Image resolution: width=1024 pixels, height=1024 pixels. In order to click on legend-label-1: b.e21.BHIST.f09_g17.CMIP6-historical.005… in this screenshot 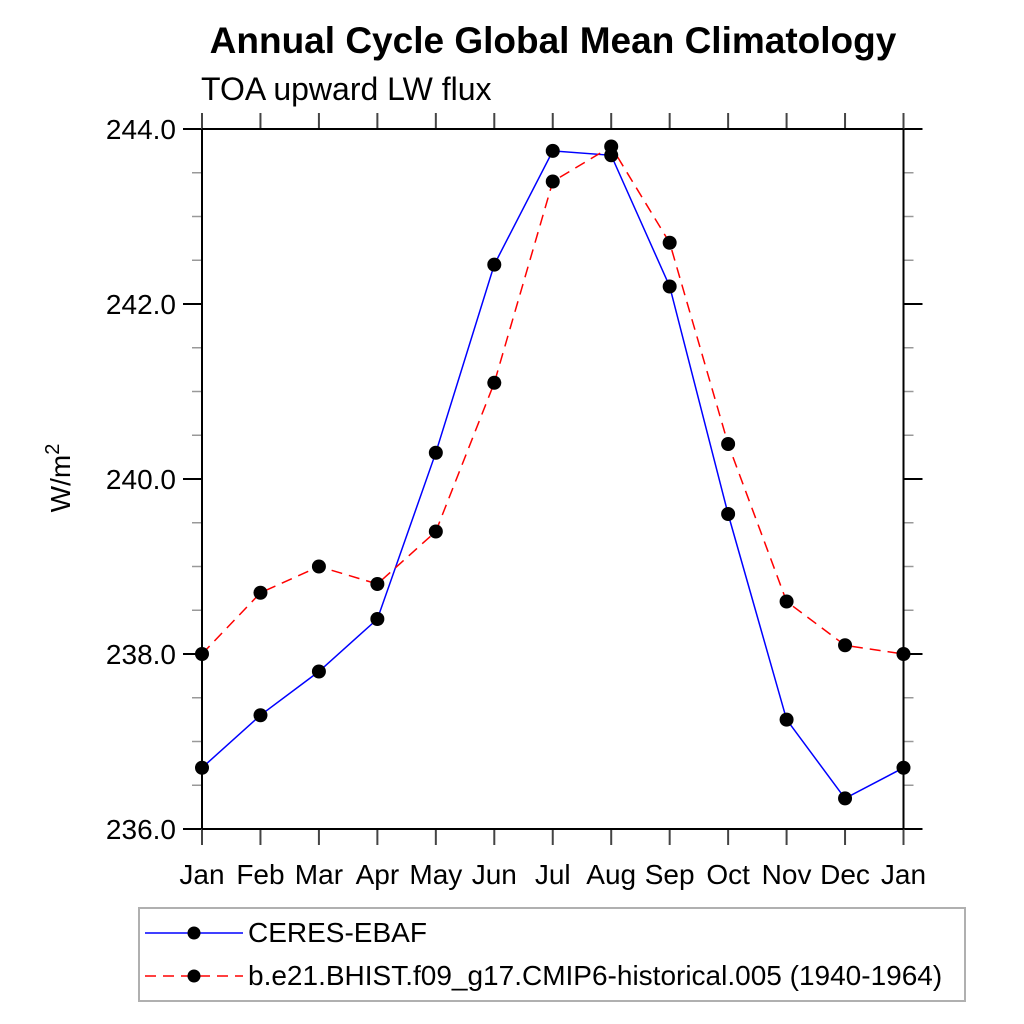, I will do `click(595, 975)`.